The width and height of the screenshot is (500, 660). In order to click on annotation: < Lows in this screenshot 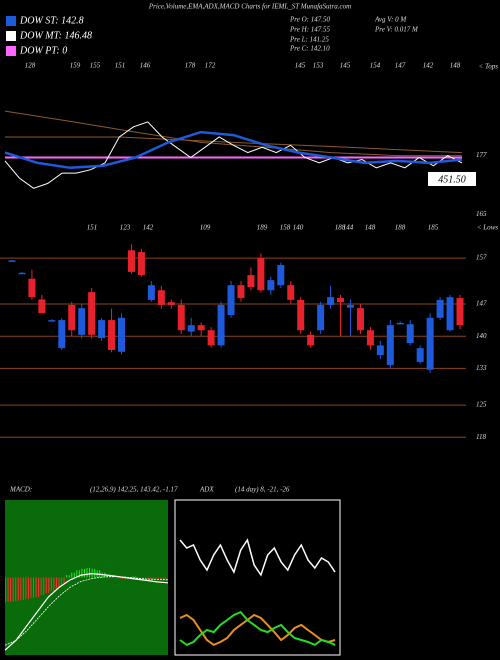, I will do `click(488, 228)`.